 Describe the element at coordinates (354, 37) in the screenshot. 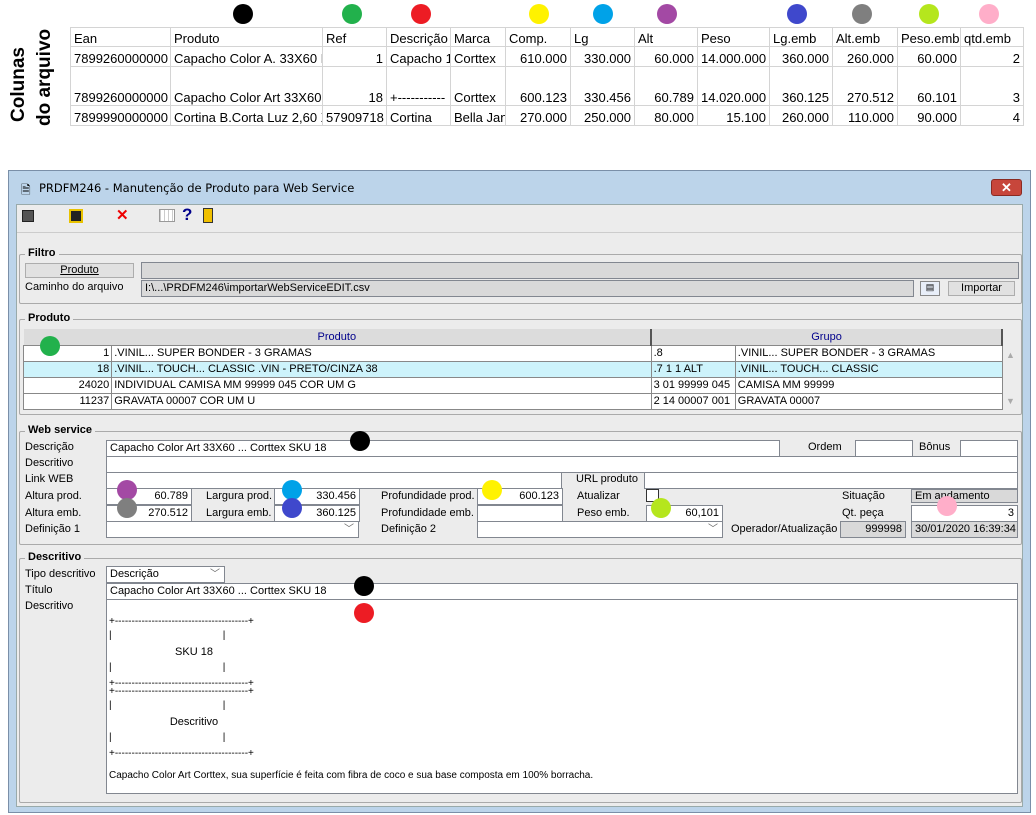

I see `column-header: Ref` at that location.